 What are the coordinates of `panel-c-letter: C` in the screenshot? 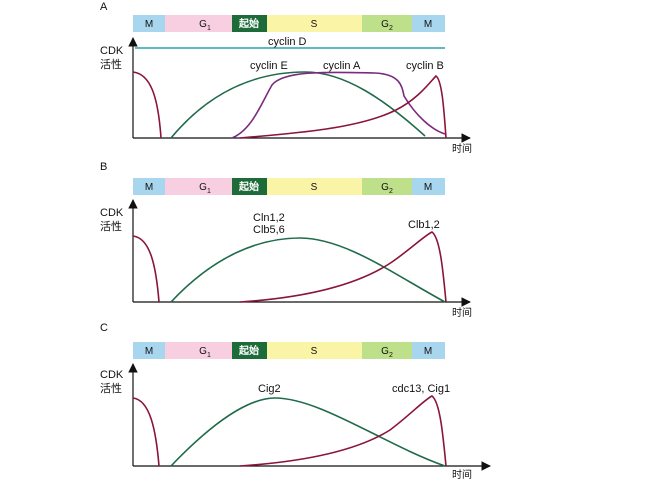 It's located at (104, 328).